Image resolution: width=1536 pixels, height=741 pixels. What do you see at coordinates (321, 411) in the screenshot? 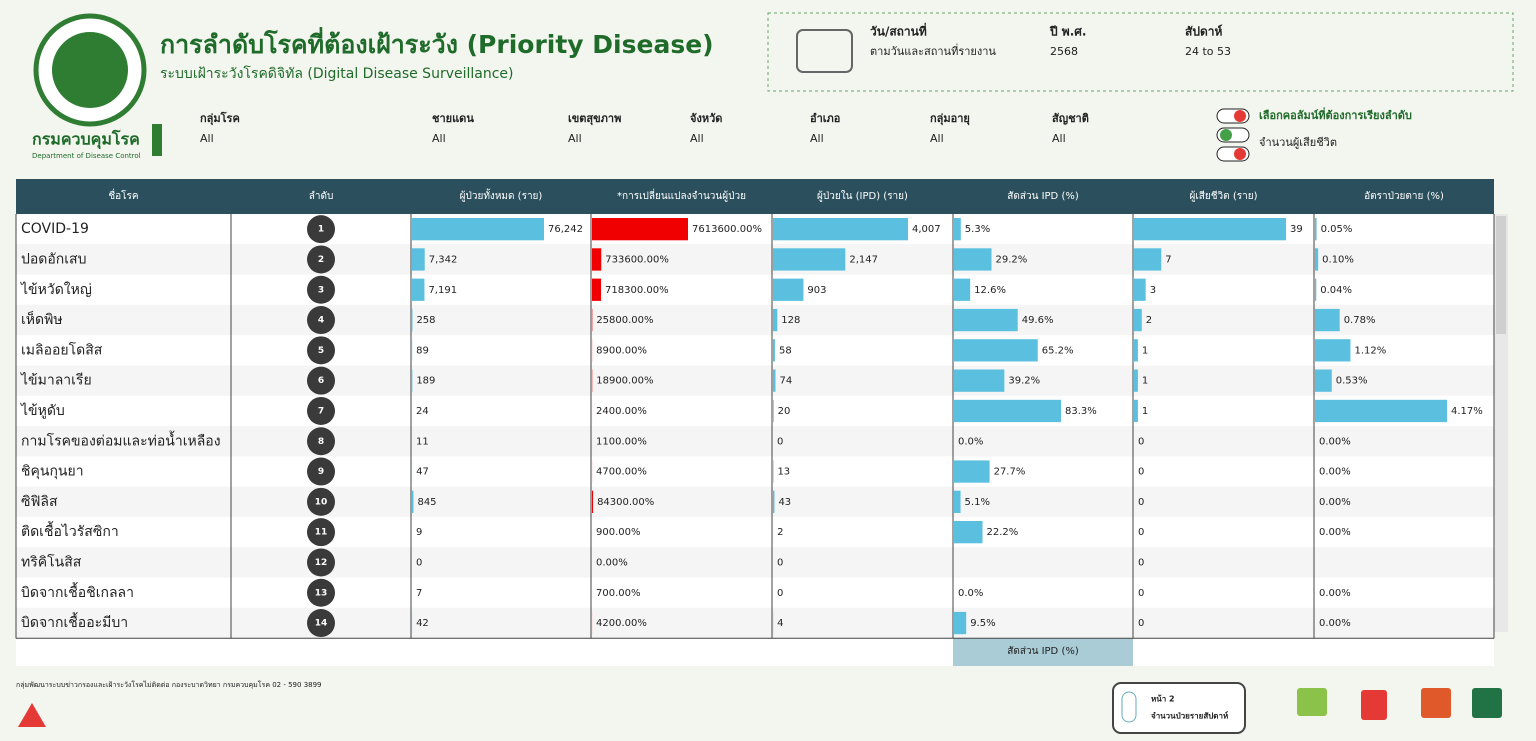
I see `rank: 7` at bounding box center [321, 411].